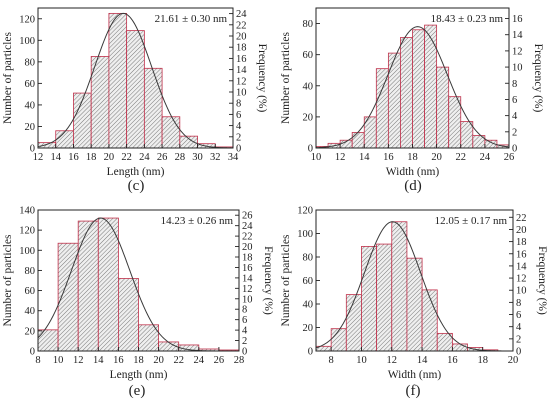  I want to click on x-axis-label: Length (nm), so click(136, 172).